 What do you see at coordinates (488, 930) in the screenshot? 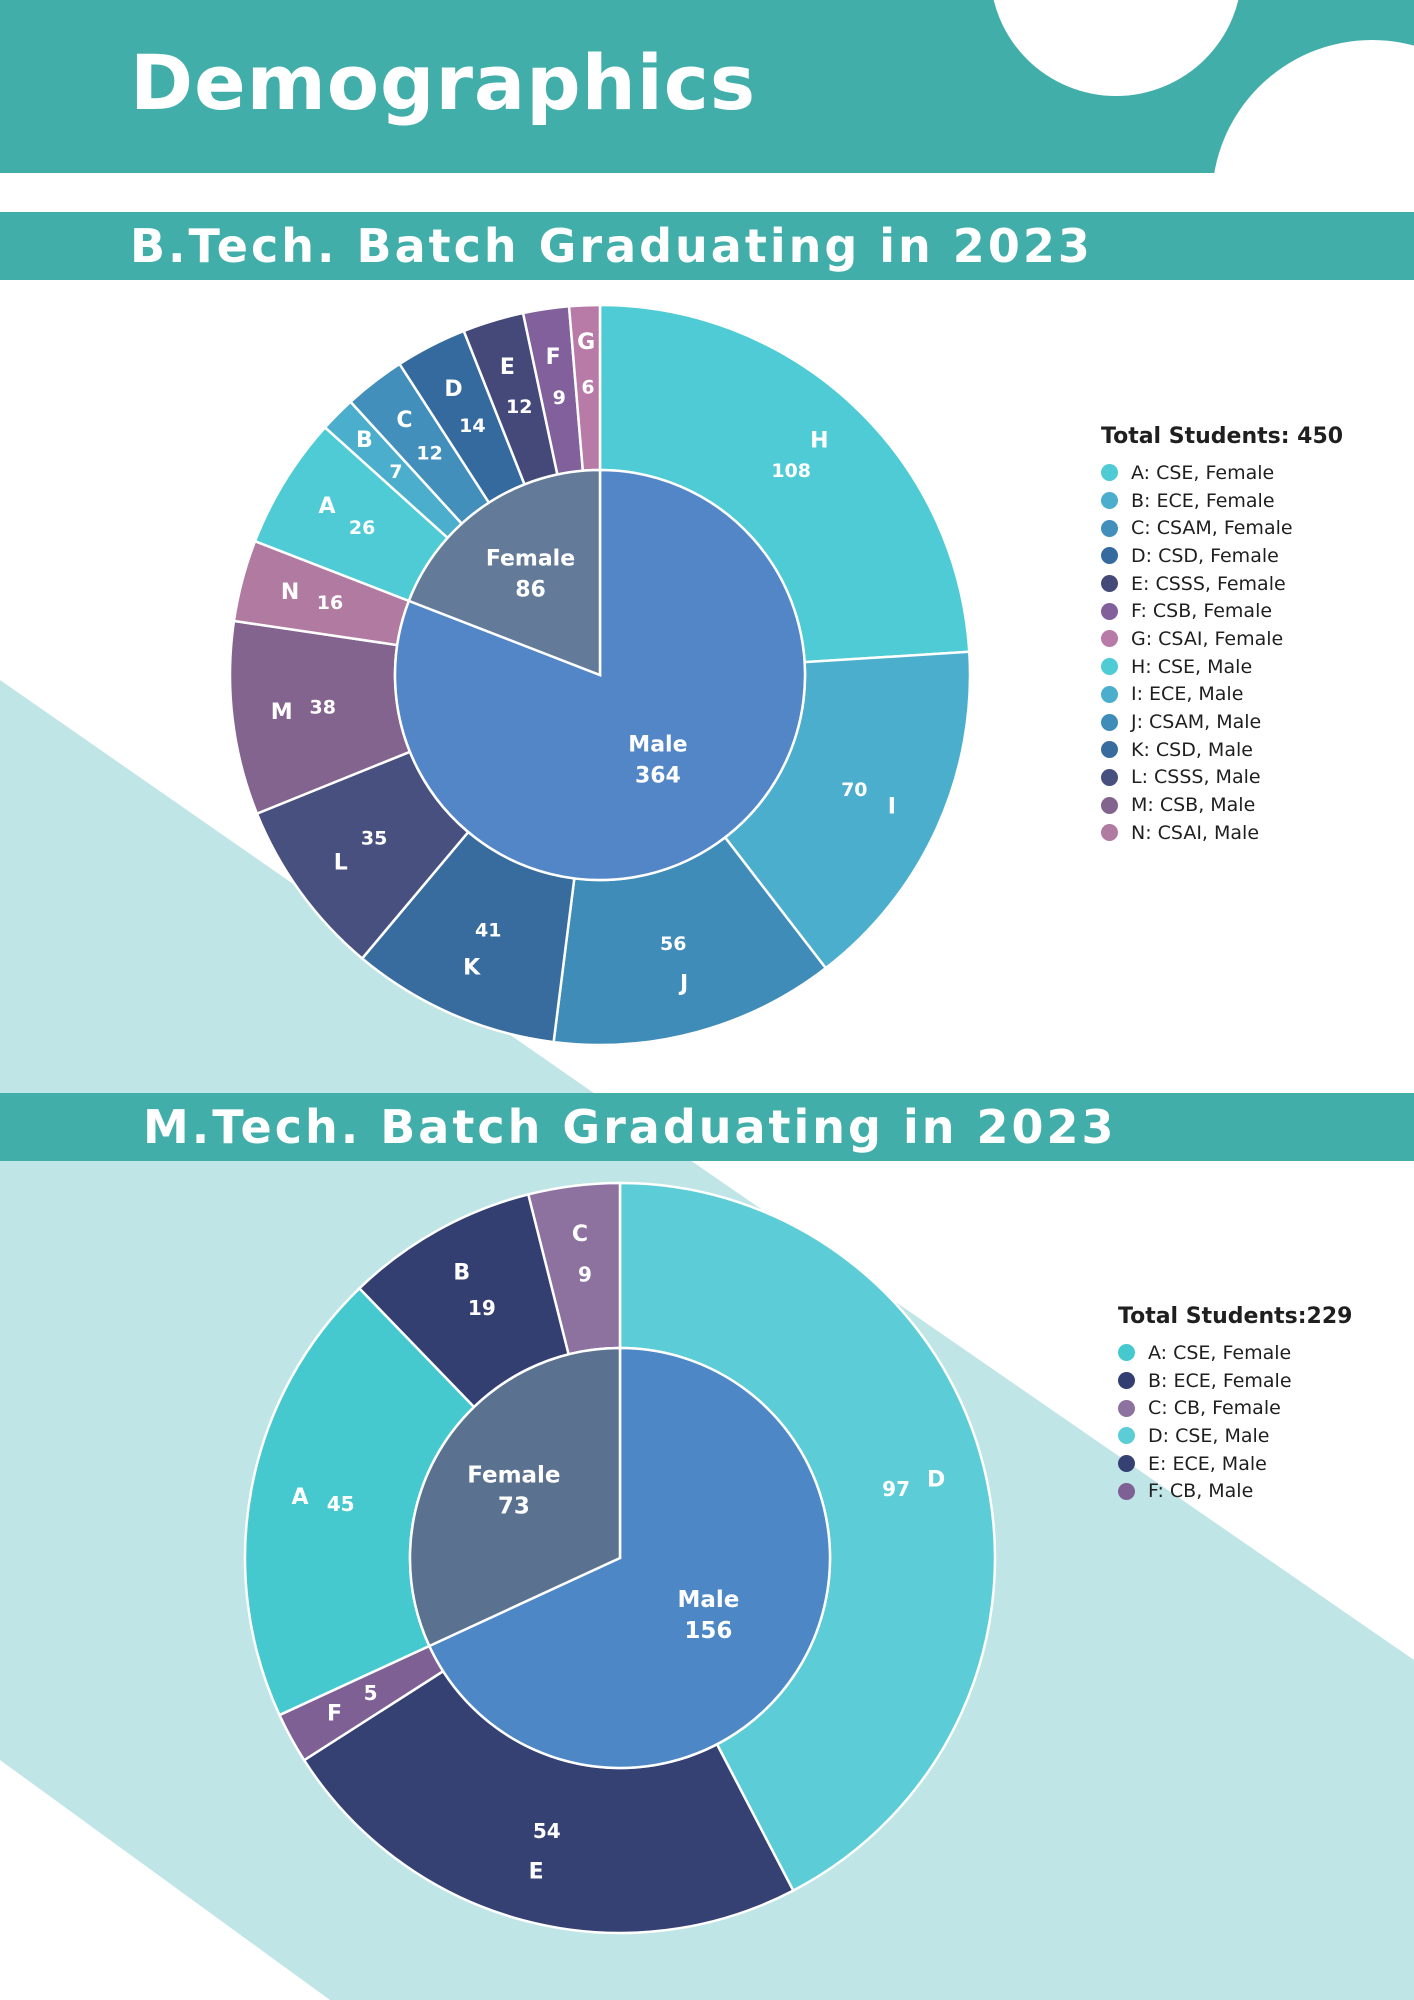
I see `btech-slice-value-k: 41` at bounding box center [488, 930].